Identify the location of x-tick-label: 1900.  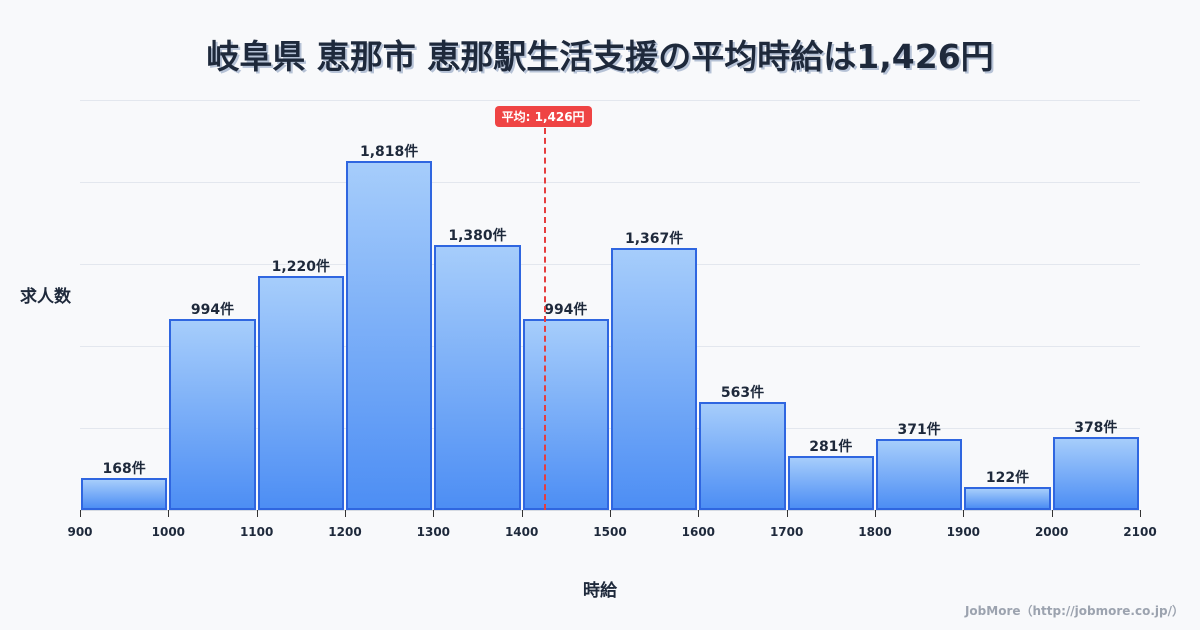
(963, 532).